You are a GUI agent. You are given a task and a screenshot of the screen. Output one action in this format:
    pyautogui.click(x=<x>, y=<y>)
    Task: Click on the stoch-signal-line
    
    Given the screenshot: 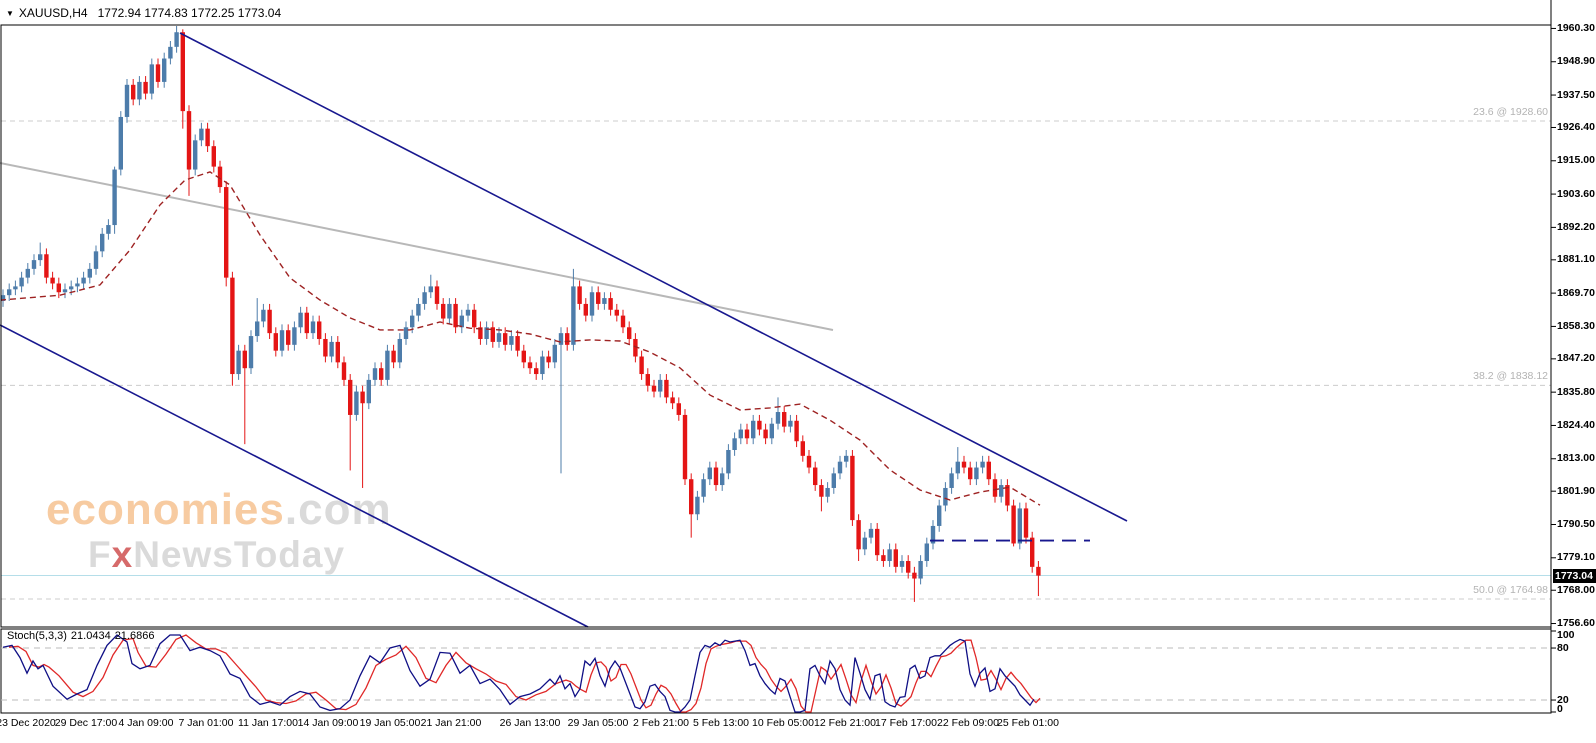 What is the action you would take?
    pyautogui.click(x=524, y=673)
    